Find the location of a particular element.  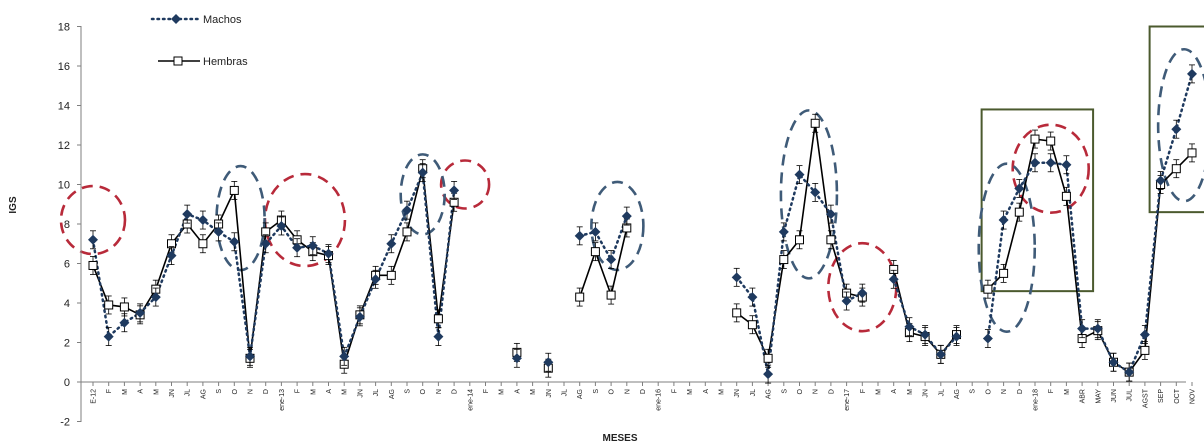

x-tick-label: ene-13 is located at coordinates (282, 400).